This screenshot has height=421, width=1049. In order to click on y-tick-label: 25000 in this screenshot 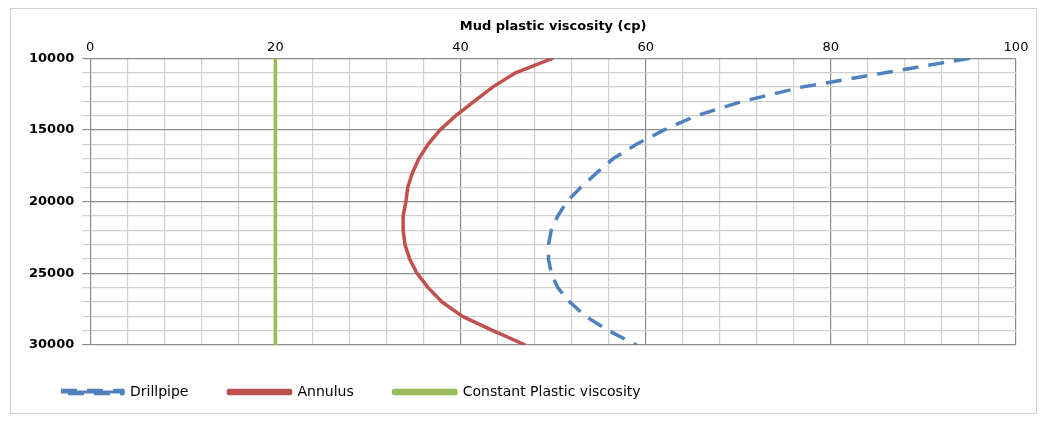, I will do `click(51, 272)`.